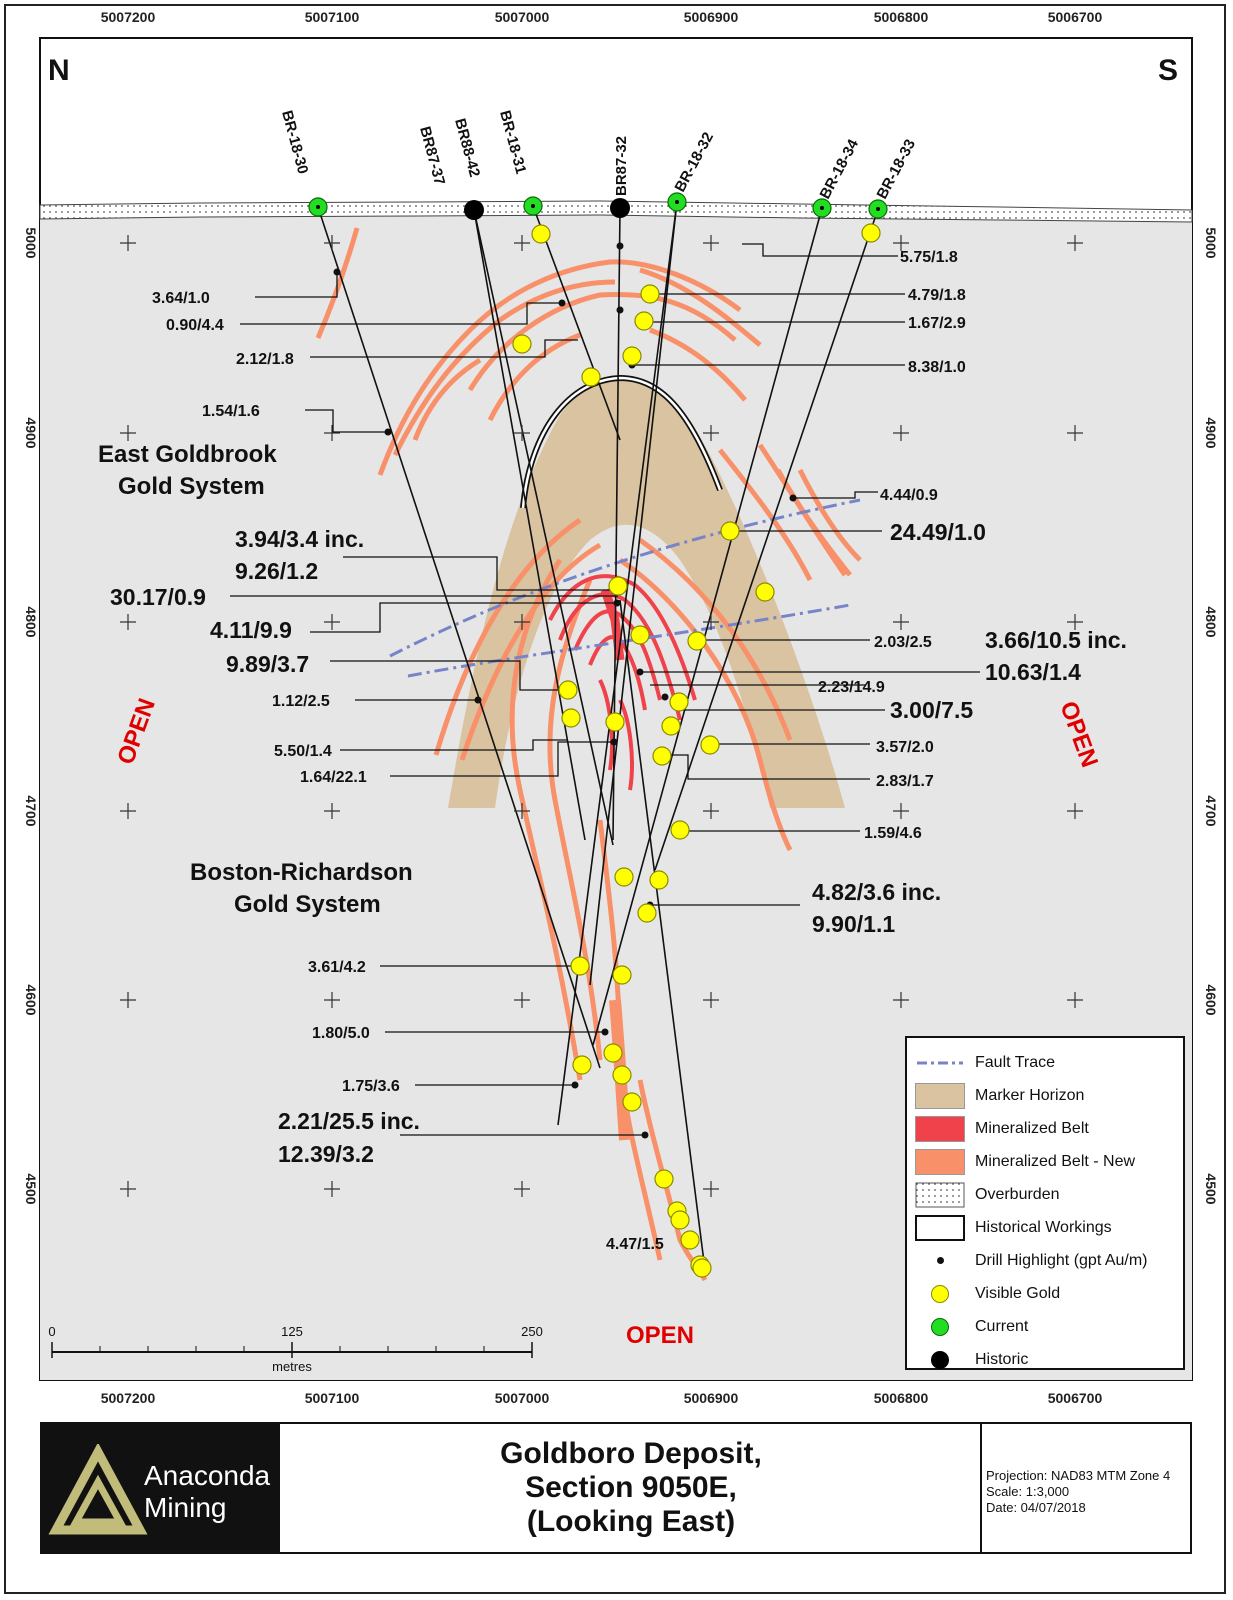 The width and height of the screenshot is (1233, 1600). I want to click on south-label: S, so click(1168, 70).